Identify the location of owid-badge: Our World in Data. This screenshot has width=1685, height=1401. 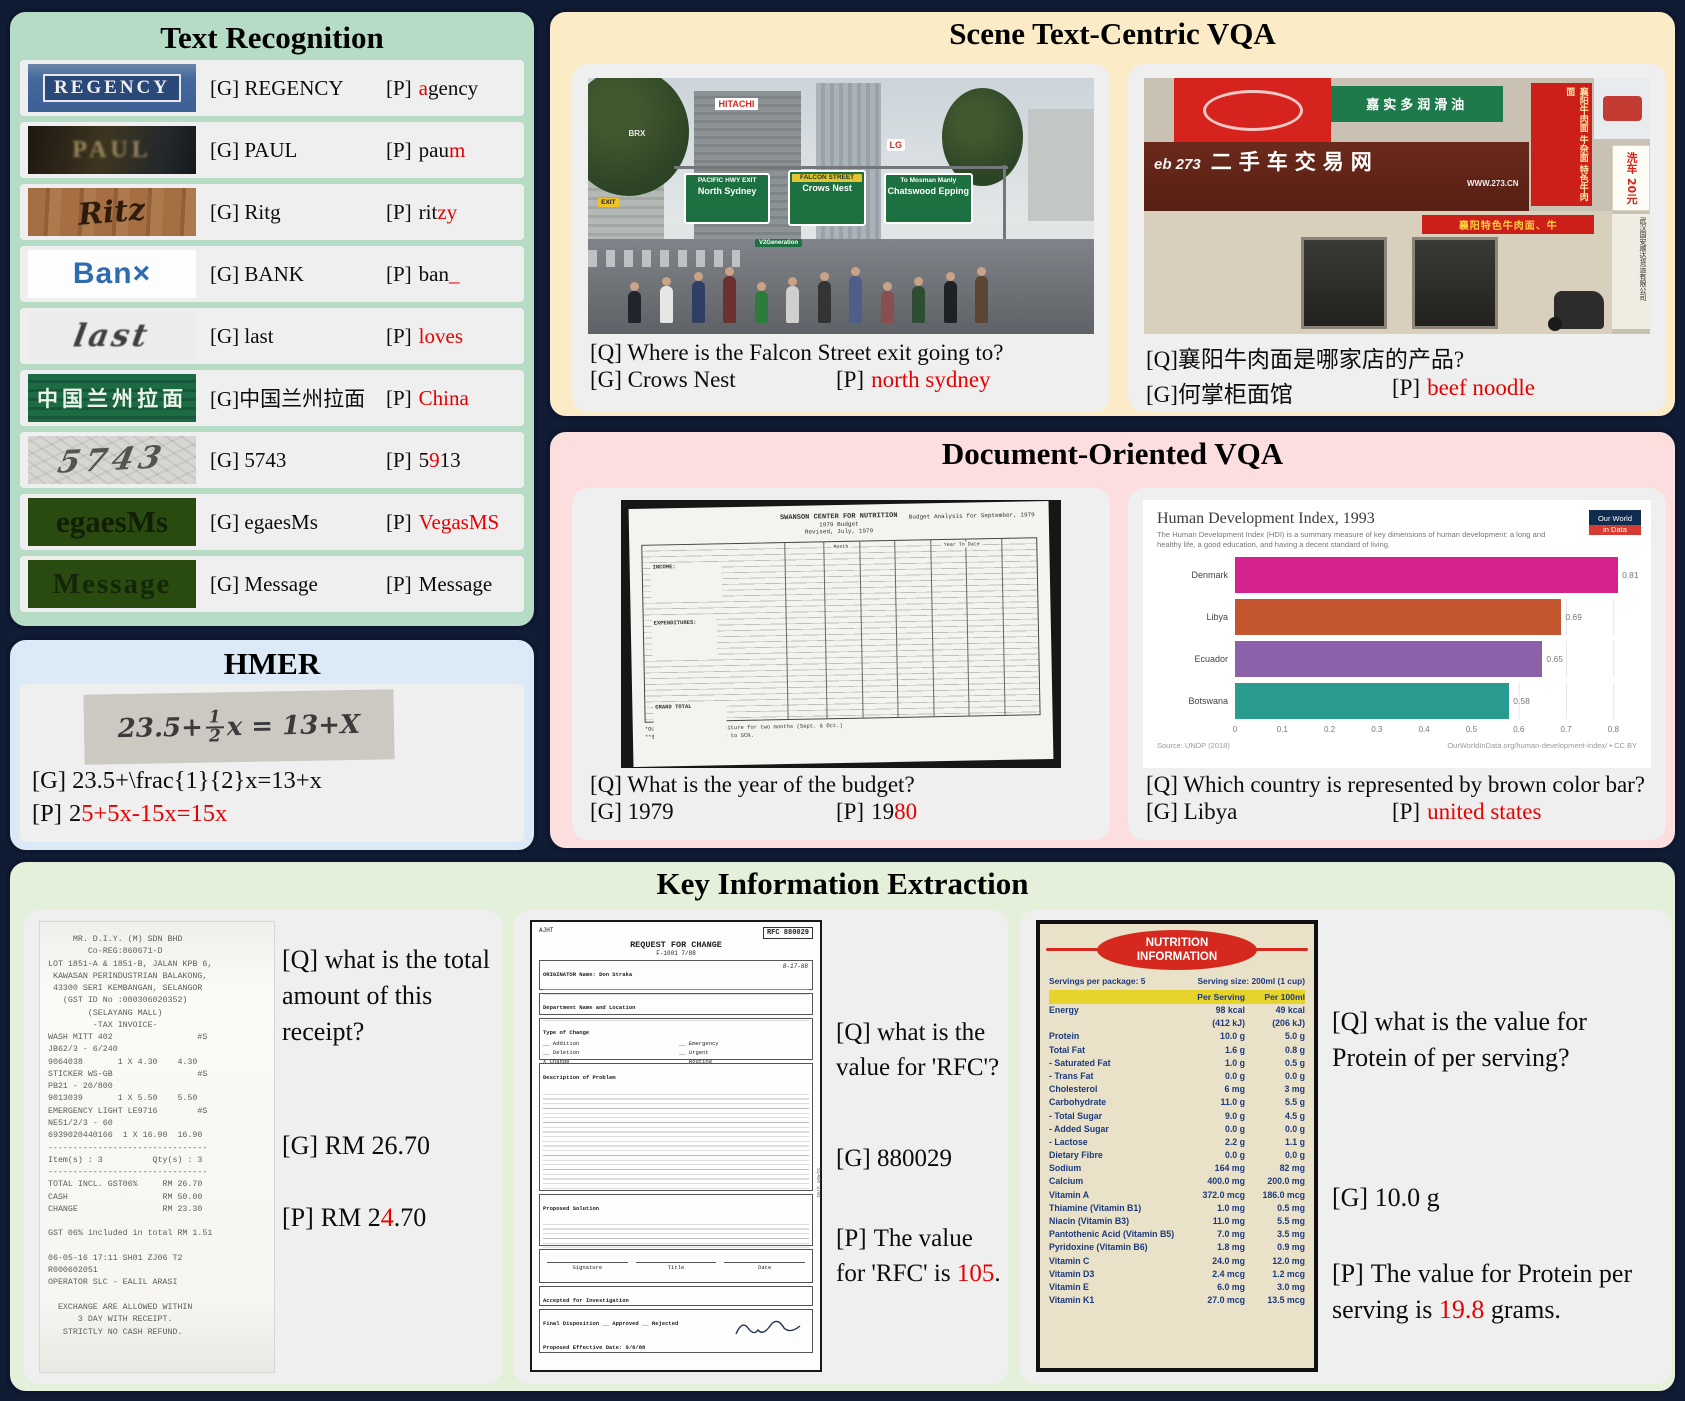
(1615, 522).